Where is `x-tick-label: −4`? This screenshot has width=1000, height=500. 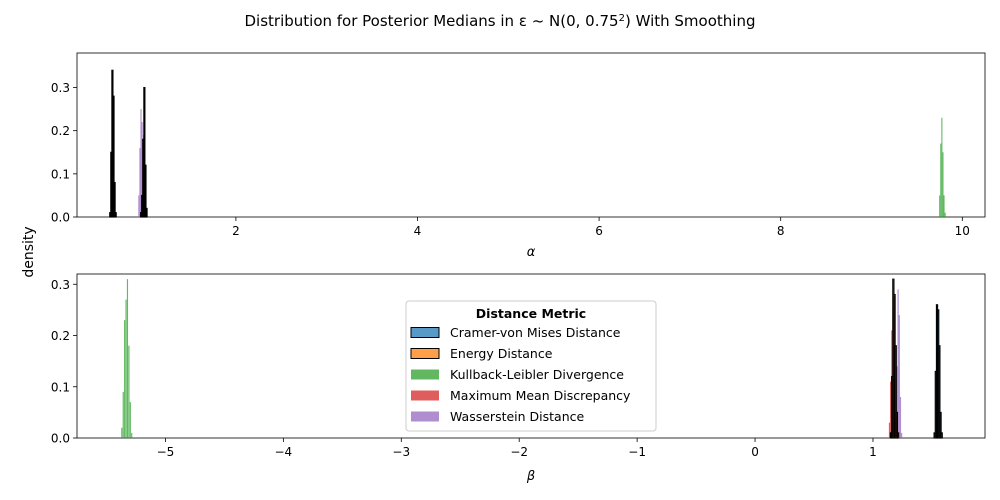 x-tick-label: −4 is located at coordinates (284, 452).